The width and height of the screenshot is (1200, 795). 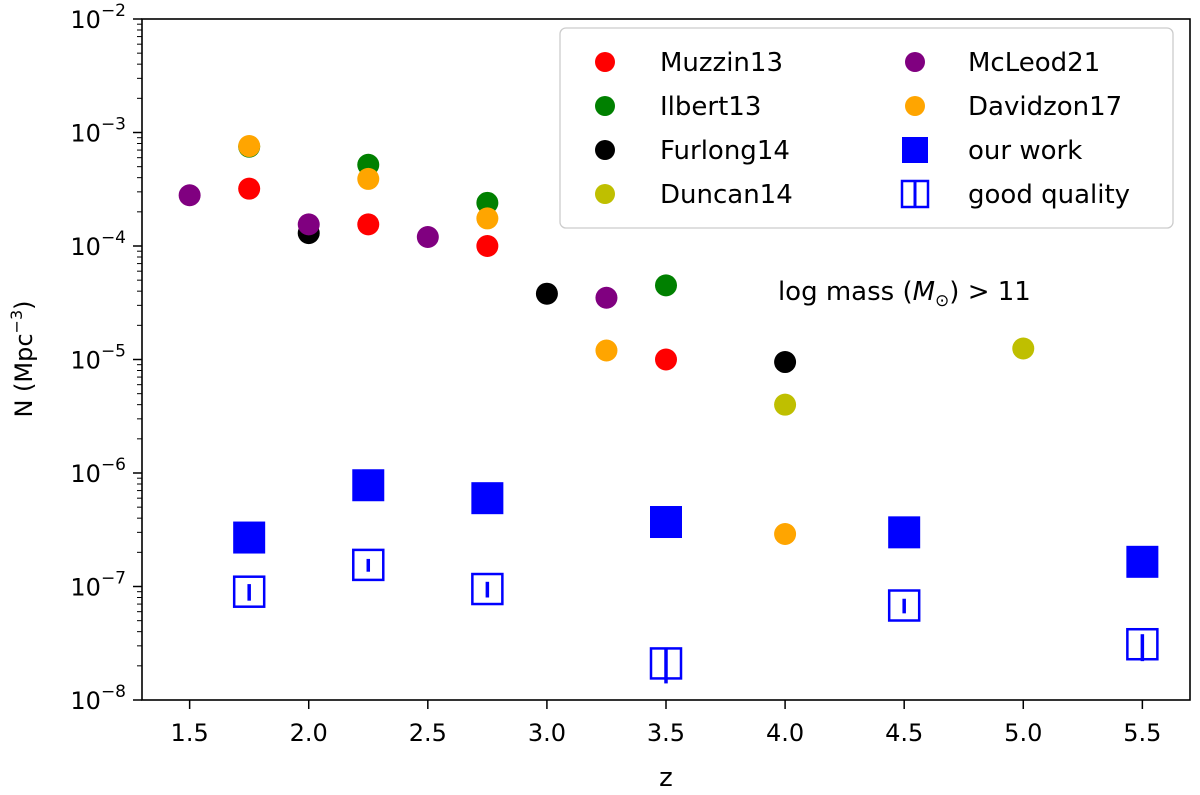 I want to click on x-tick-label: 2.0, so click(x=309, y=733).